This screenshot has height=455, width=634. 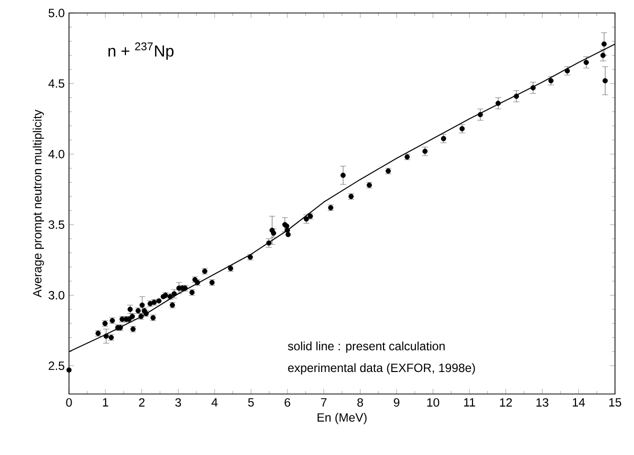 What do you see at coordinates (397, 402) in the screenshot?
I see `x-tick-label: 9` at bounding box center [397, 402].